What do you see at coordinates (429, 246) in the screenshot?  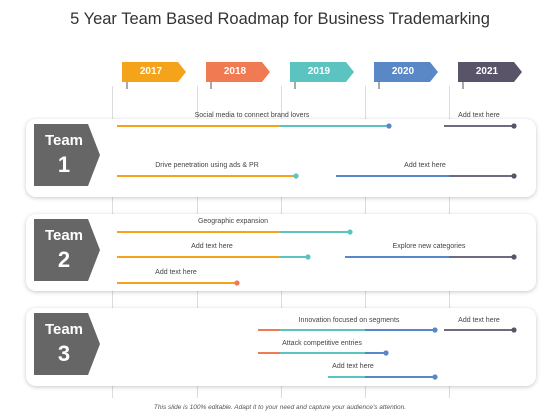 I see `task-label: Explore new categories` at bounding box center [429, 246].